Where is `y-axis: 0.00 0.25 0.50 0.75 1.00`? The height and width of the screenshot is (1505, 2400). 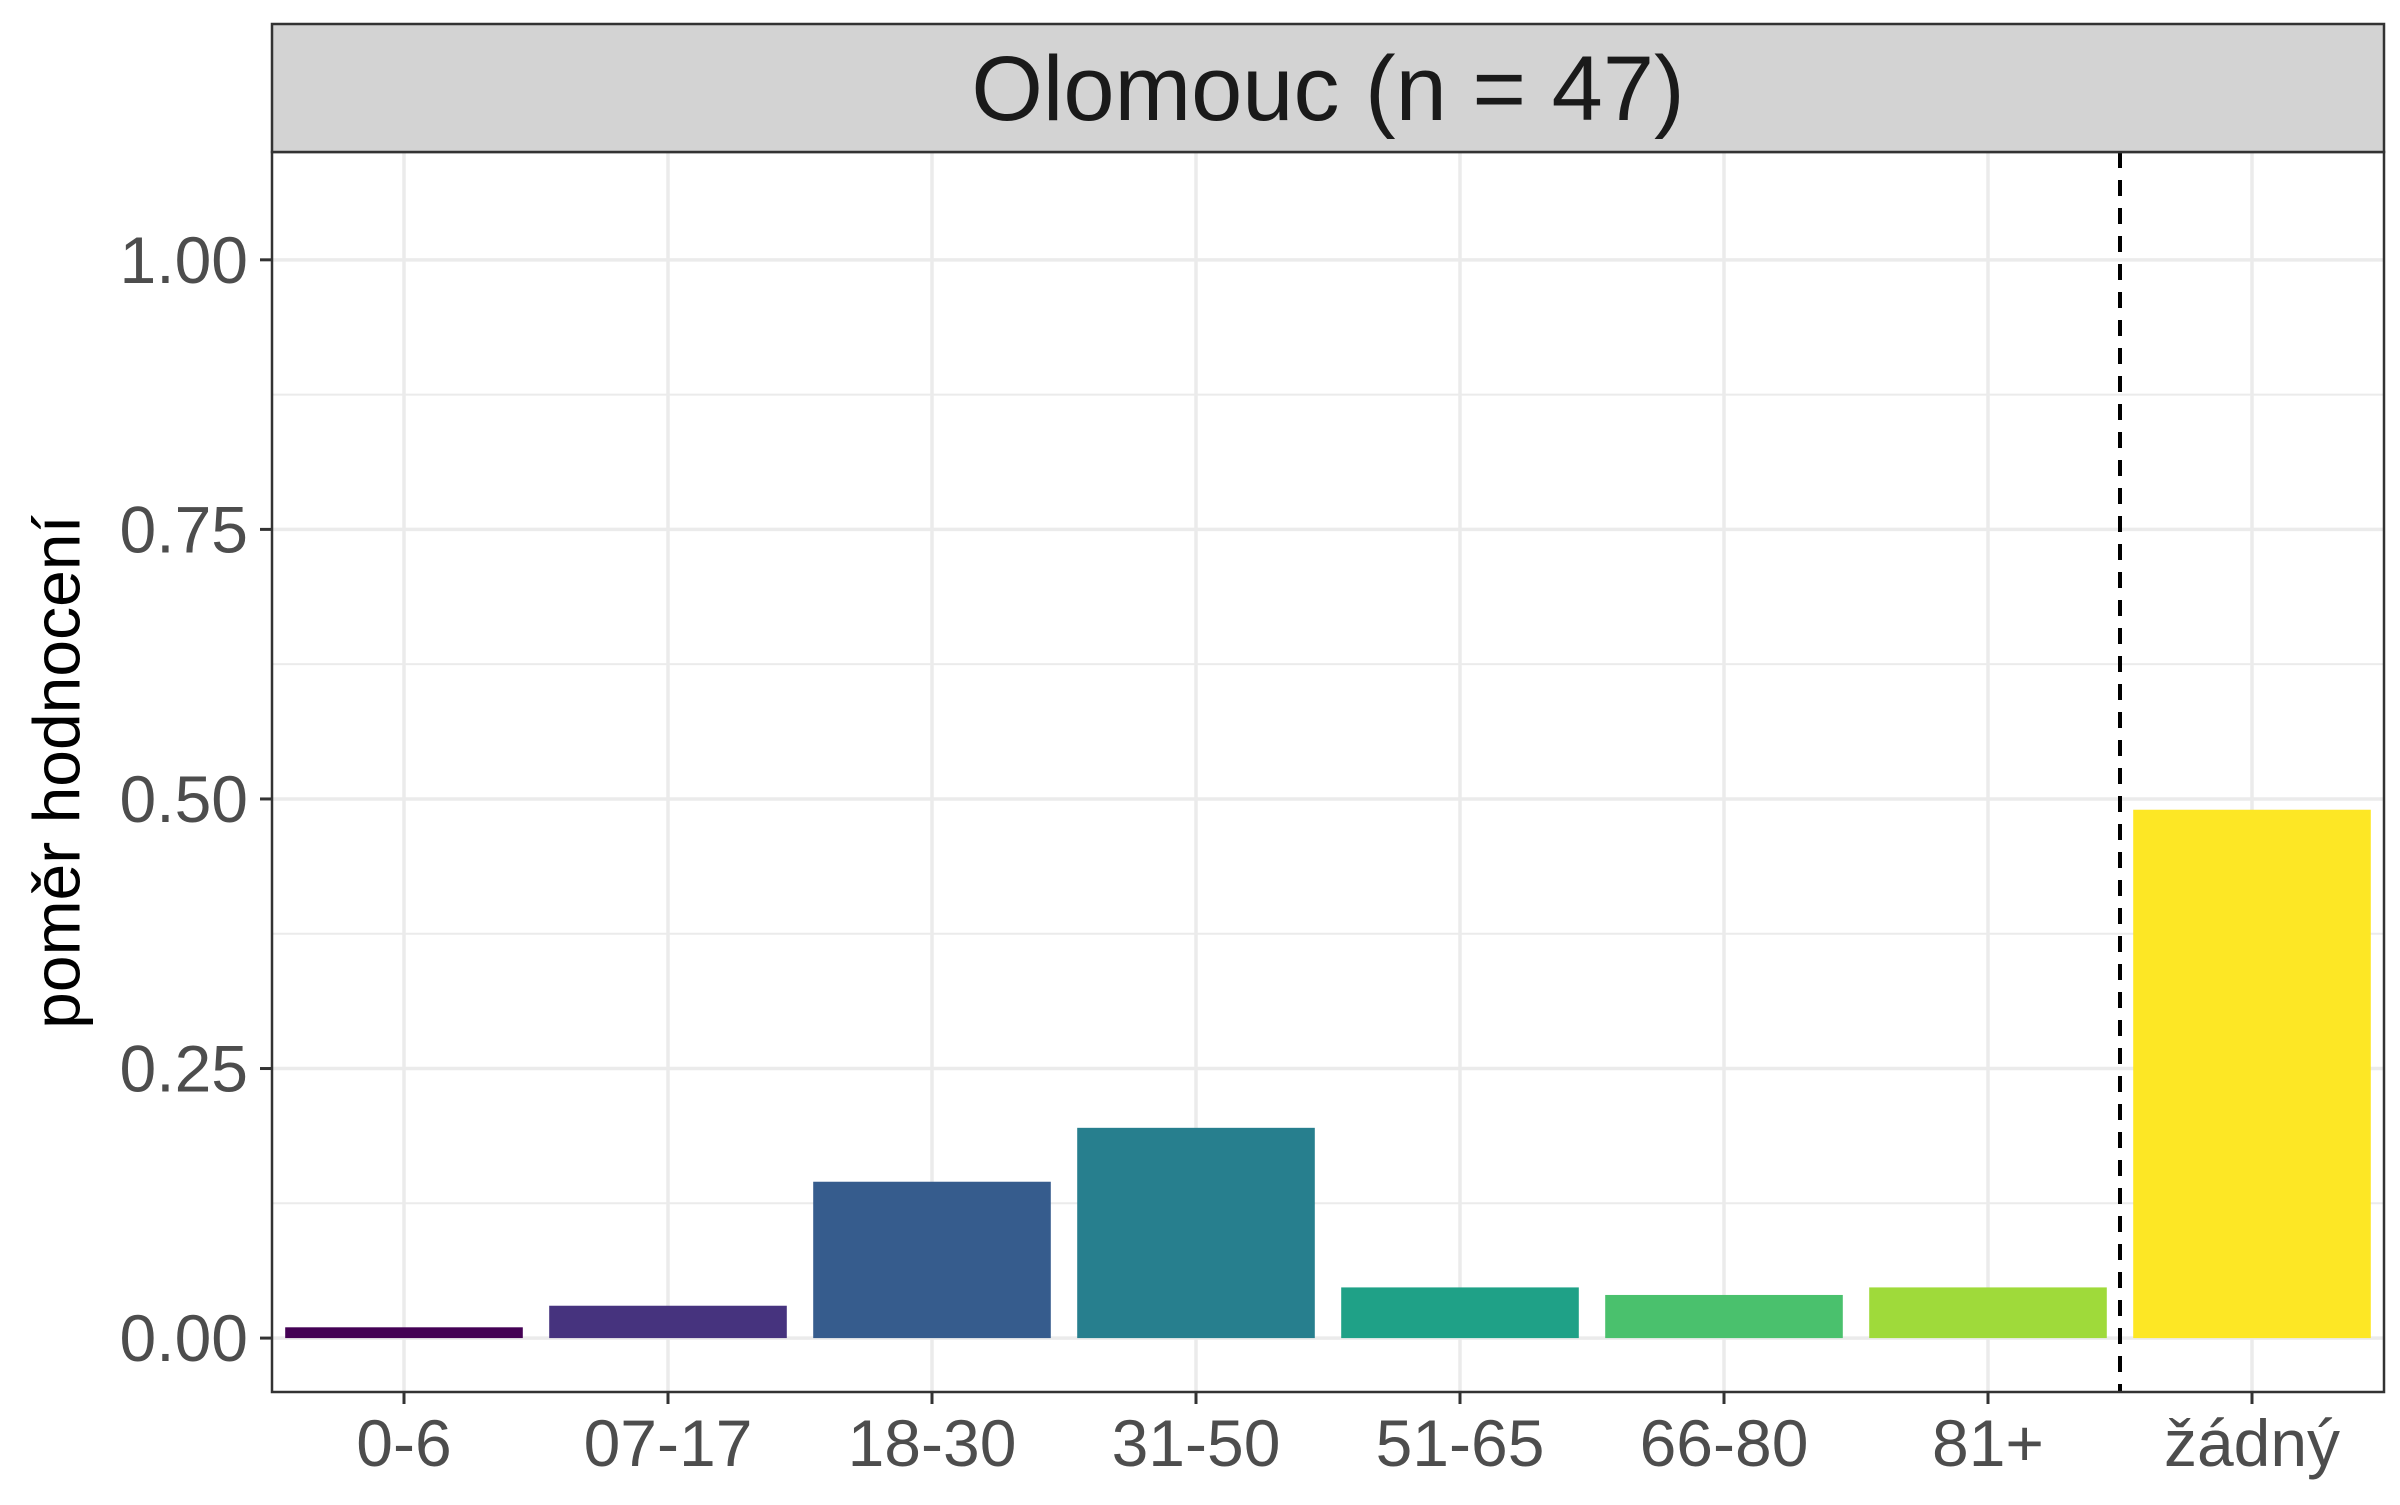
y-axis: 0.00 0.25 0.50 0.75 1.00 is located at coordinates (196, 799).